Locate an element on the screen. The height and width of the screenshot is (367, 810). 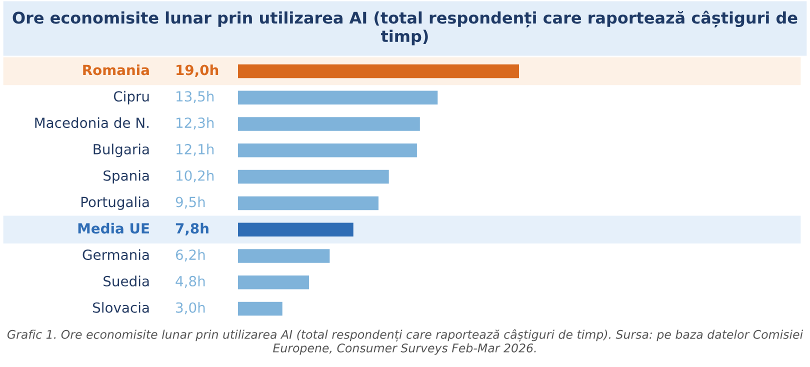
y-tick-label: Portugalia is located at coordinates (115, 203).